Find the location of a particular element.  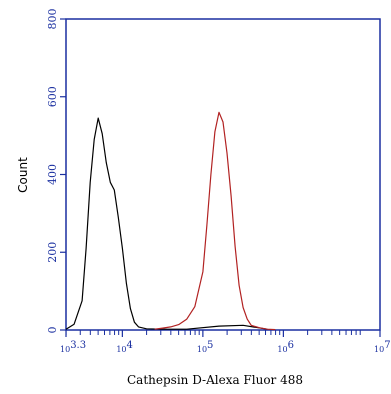

y-axis-ticks: 0 200 400 600 800 is located at coordinates (56, 171).